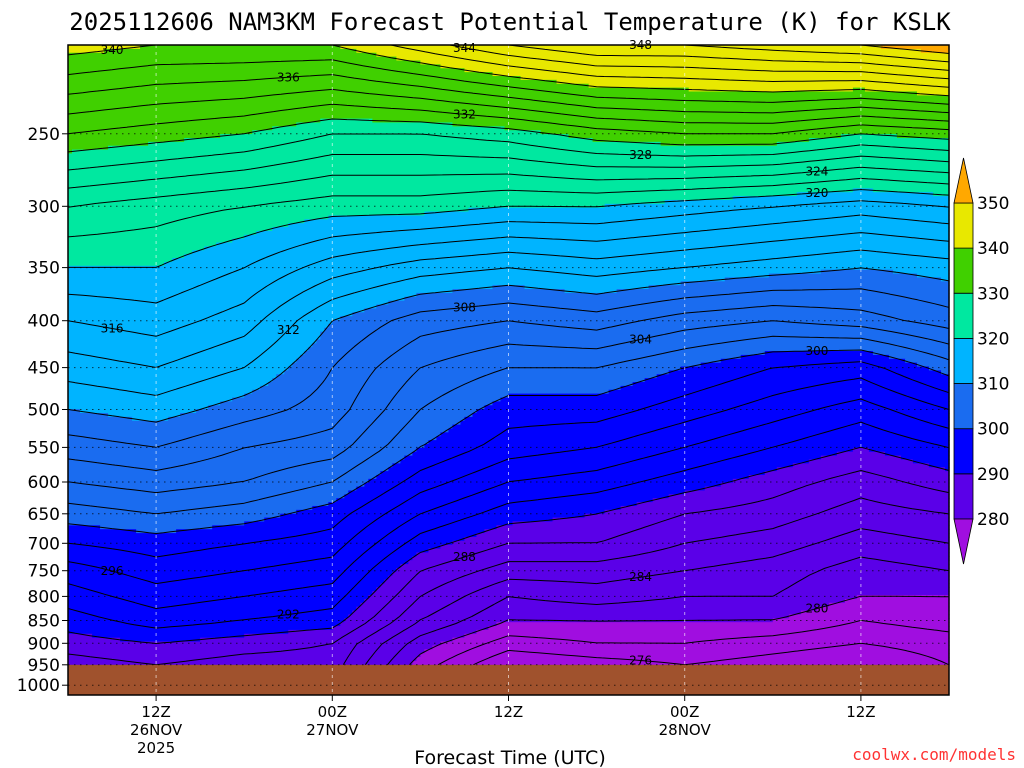 The height and width of the screenshot is (768, 1024). Describe the element at coordinates (816, 193) in the screenshot. I see `contour-label: 320` at that location.